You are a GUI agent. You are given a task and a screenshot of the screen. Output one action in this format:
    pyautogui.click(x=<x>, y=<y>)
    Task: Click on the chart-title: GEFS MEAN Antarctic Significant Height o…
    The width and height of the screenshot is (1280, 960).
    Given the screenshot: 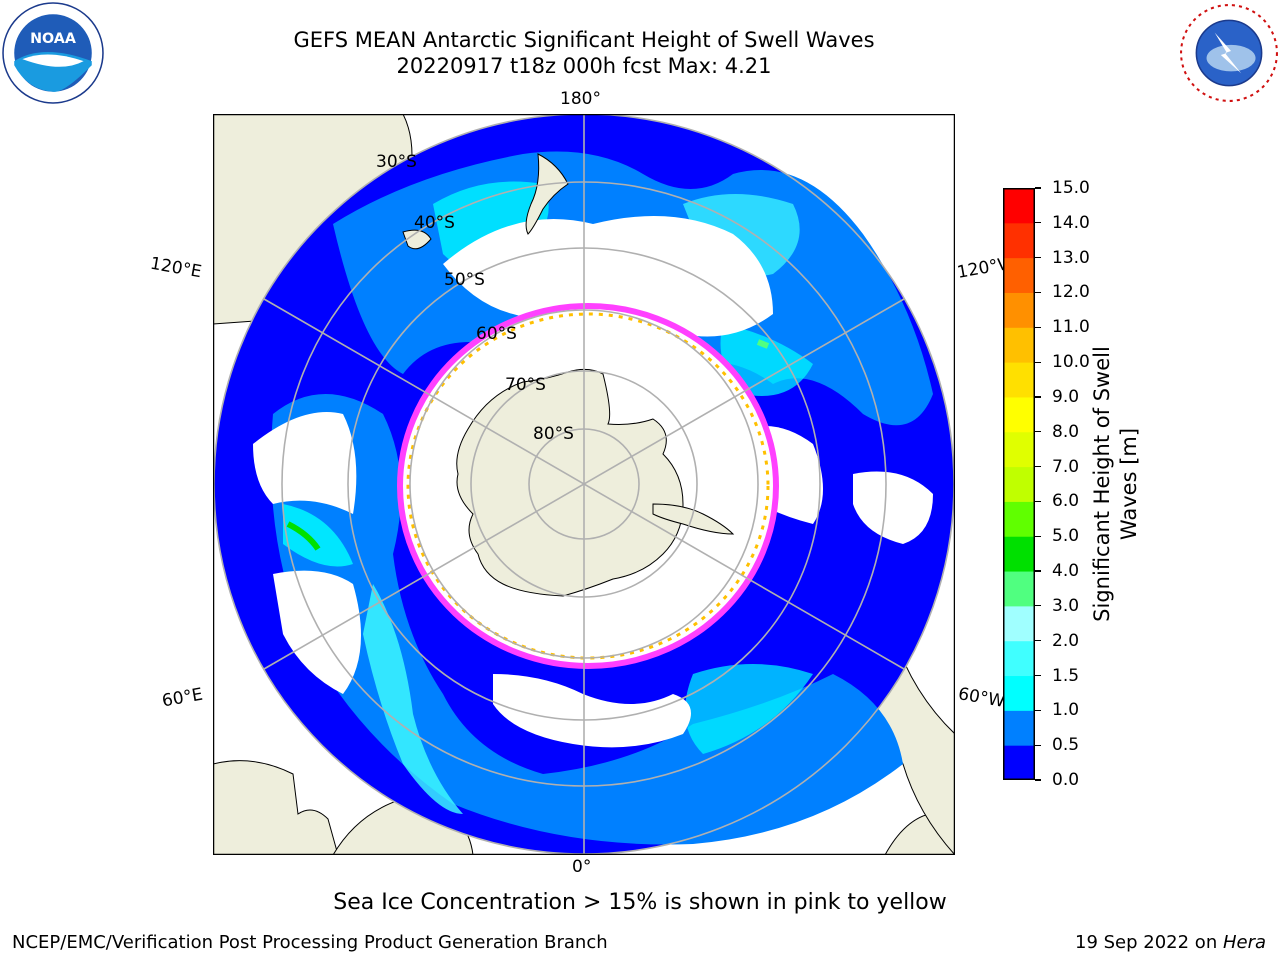 What is the action you would take?
    pyautogui.click(x=584, y=40)
    